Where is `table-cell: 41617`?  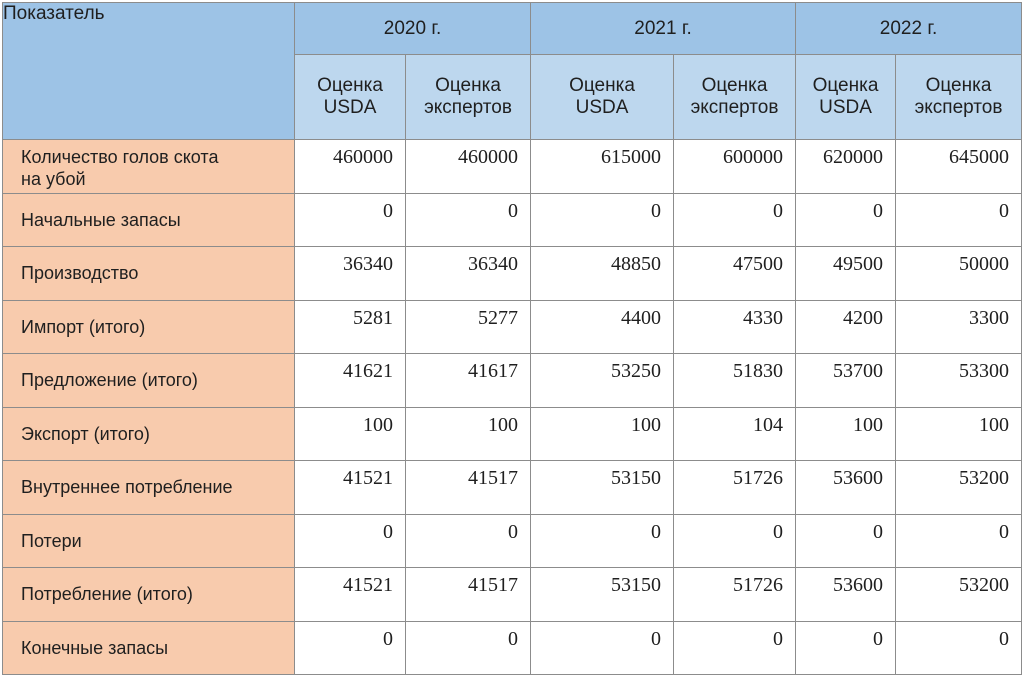 table-cell: 41617 is located at coordinates (468, 380).